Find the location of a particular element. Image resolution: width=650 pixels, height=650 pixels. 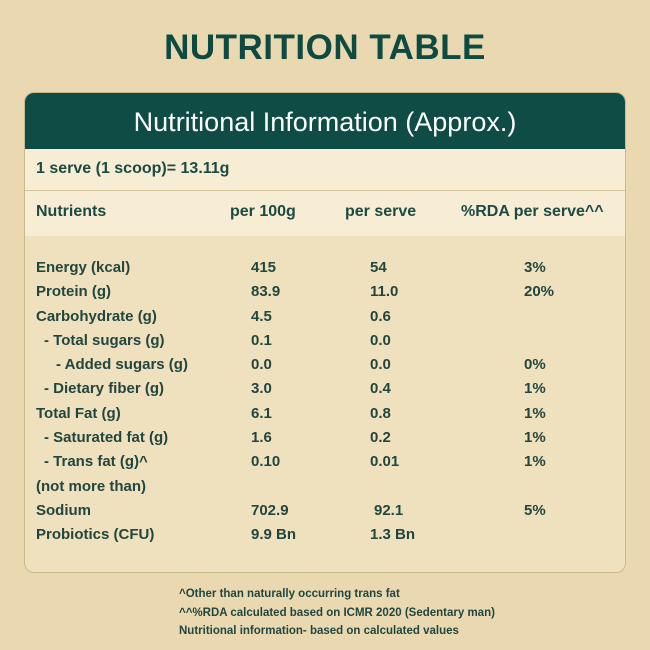

rda-value: 20% is located at coordinates (539, 292).